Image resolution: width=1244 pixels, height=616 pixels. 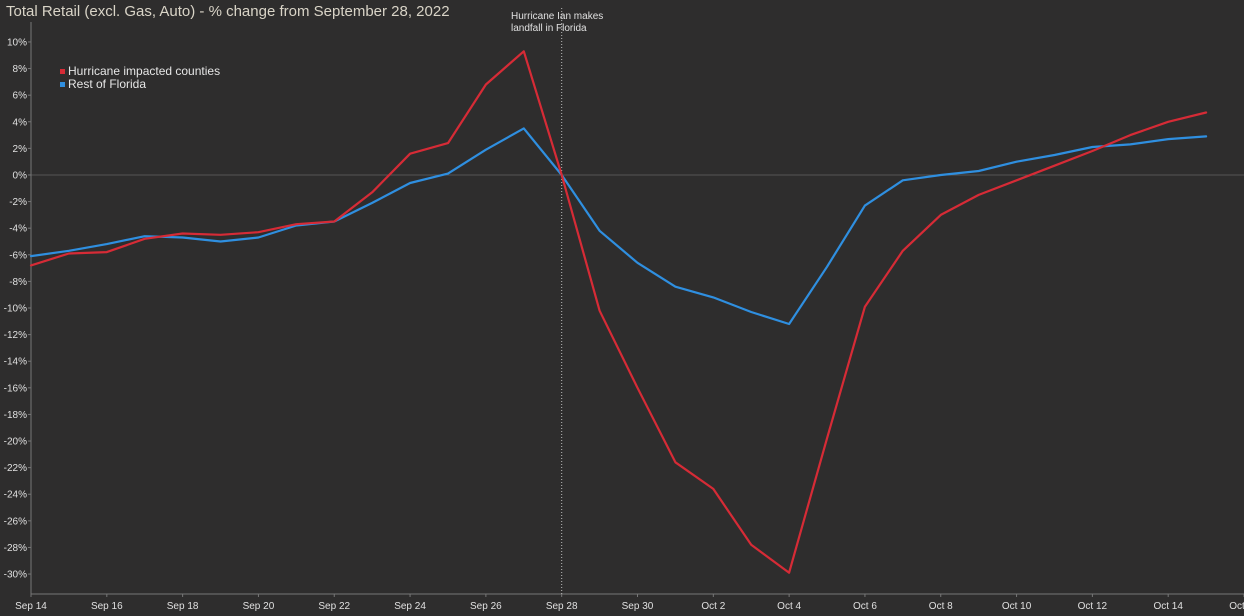 What do you see at coordinates (549, 28) in the screenshot?
I see `annotation-line-2: landfall in Florida` at bounding box center [549, 28].